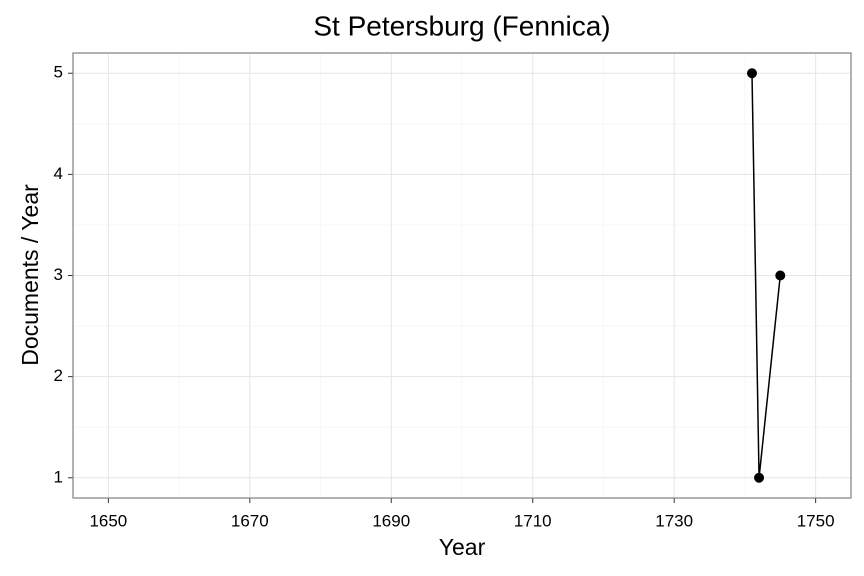 This screenshot has height=576, width=864. Describe the element at coordinates (533, 520) in the screenshot. I see `x-tick-label: 1710` at that location.